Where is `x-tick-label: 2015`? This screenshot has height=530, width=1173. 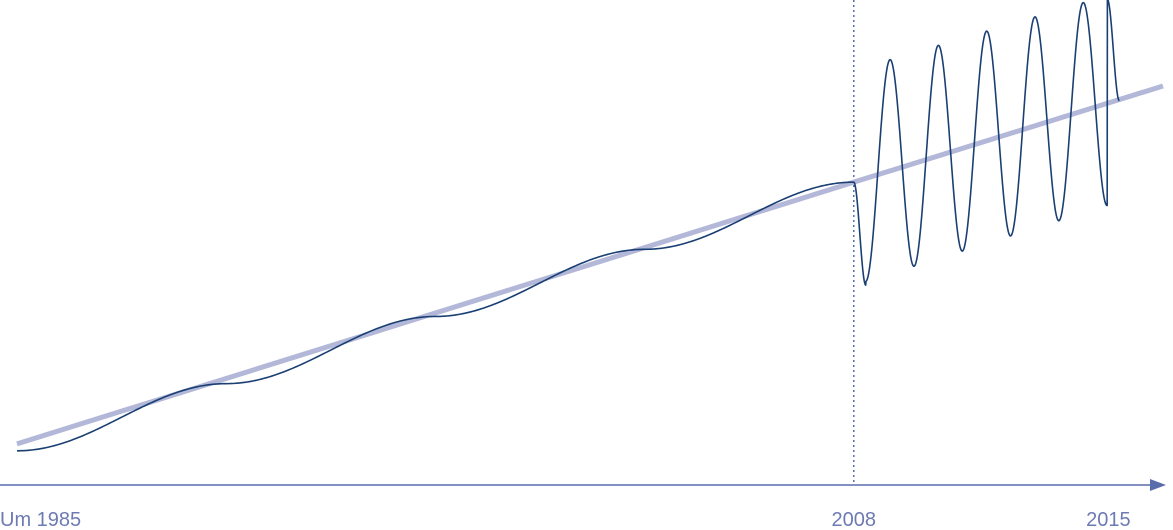
x-tick-label: 2015 is located at coordinates (1108, 519).